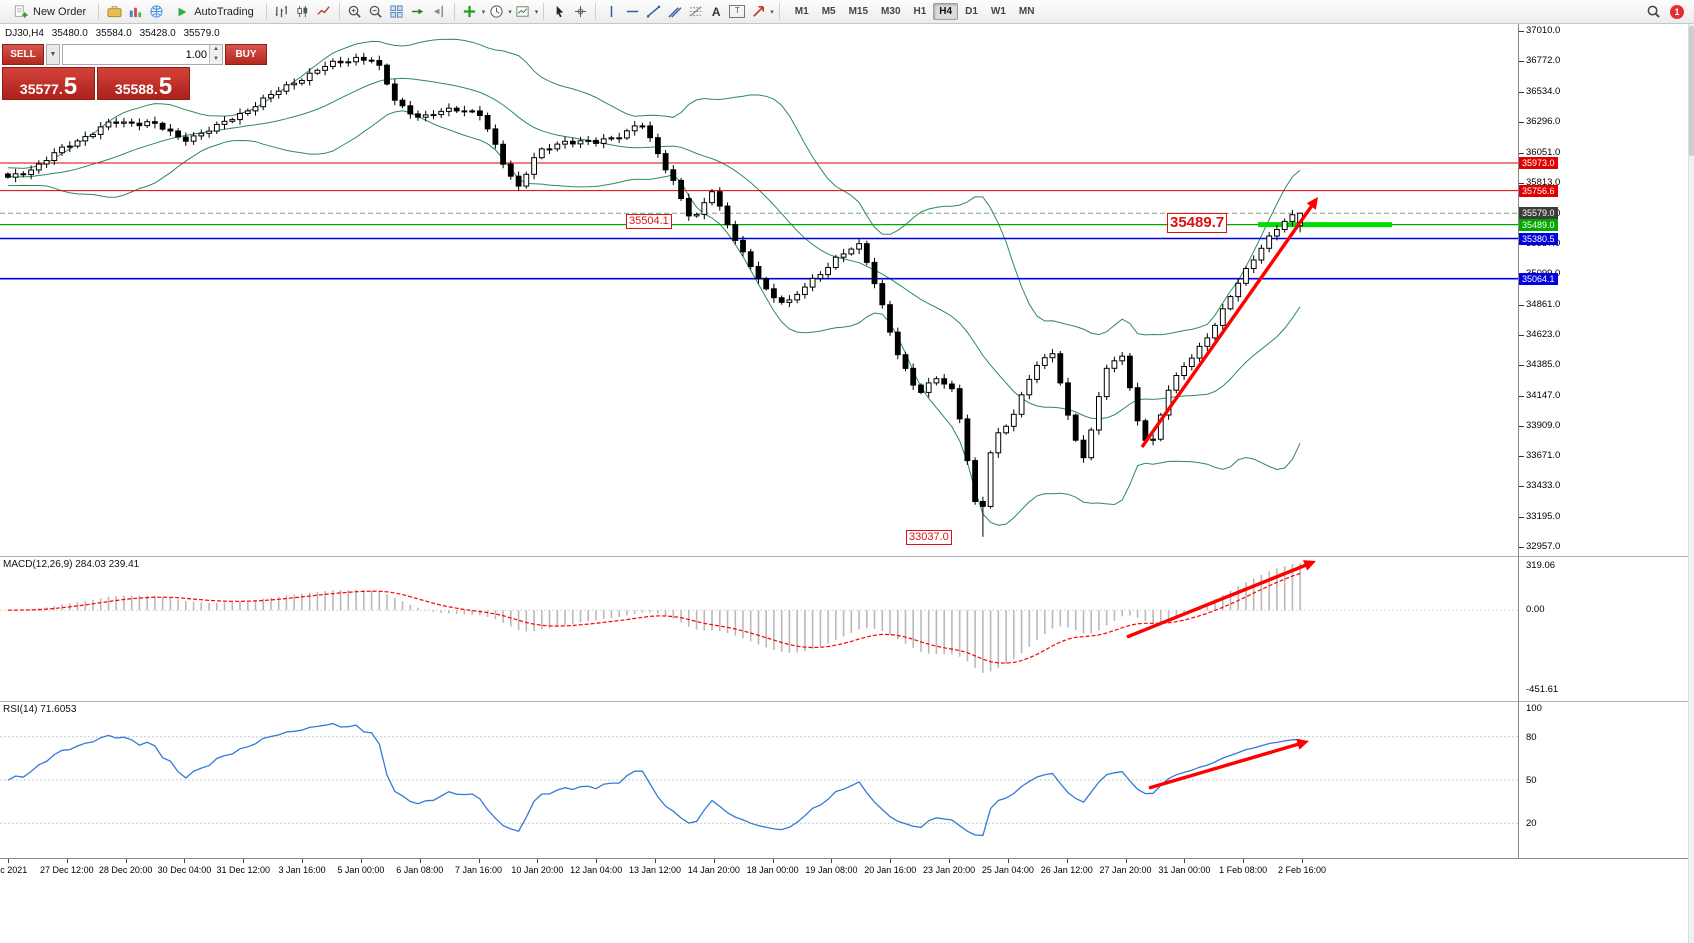 This screenshot has width=1694, height=943. I want to click on tab-timeframe-H1: H1, so click(920, 11).